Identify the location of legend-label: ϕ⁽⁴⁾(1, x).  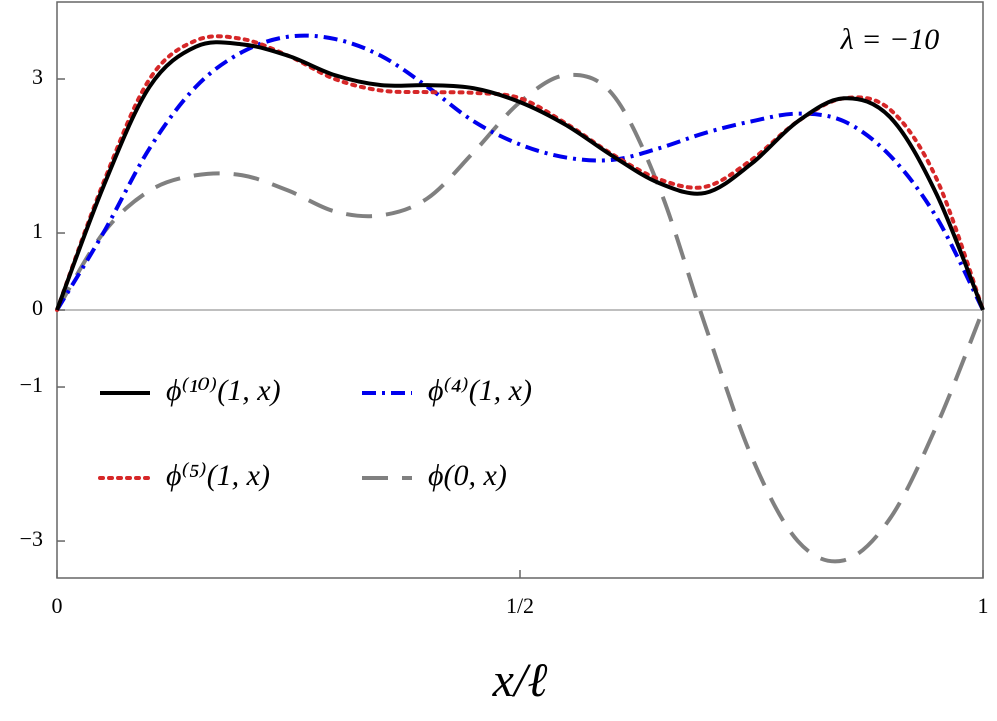
(480, 390).